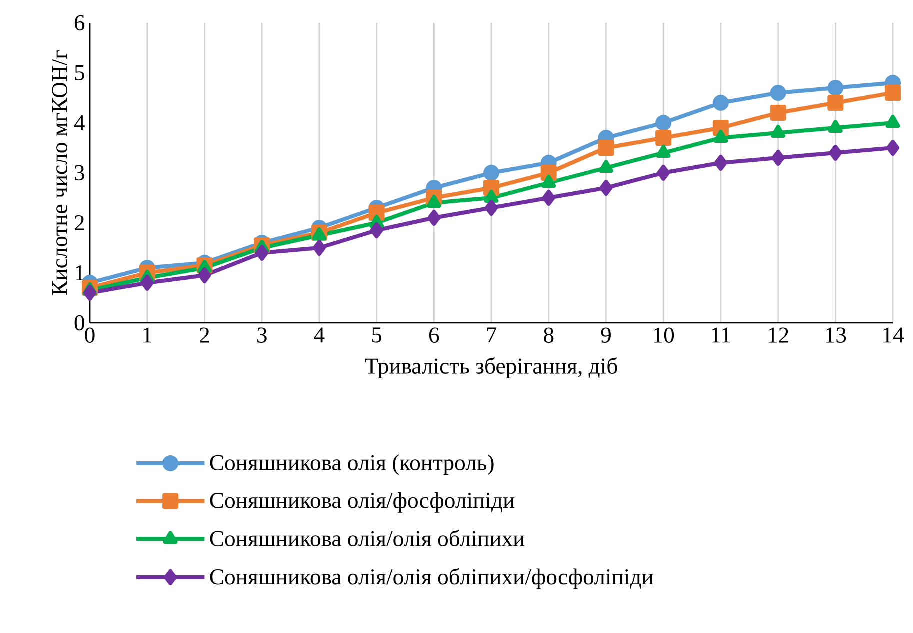 The image size is (913, 633). What do you see at coordinates (79, 223) in the screenshot?
I see `y-tick-label: 2` at bounding box center [79, 223].